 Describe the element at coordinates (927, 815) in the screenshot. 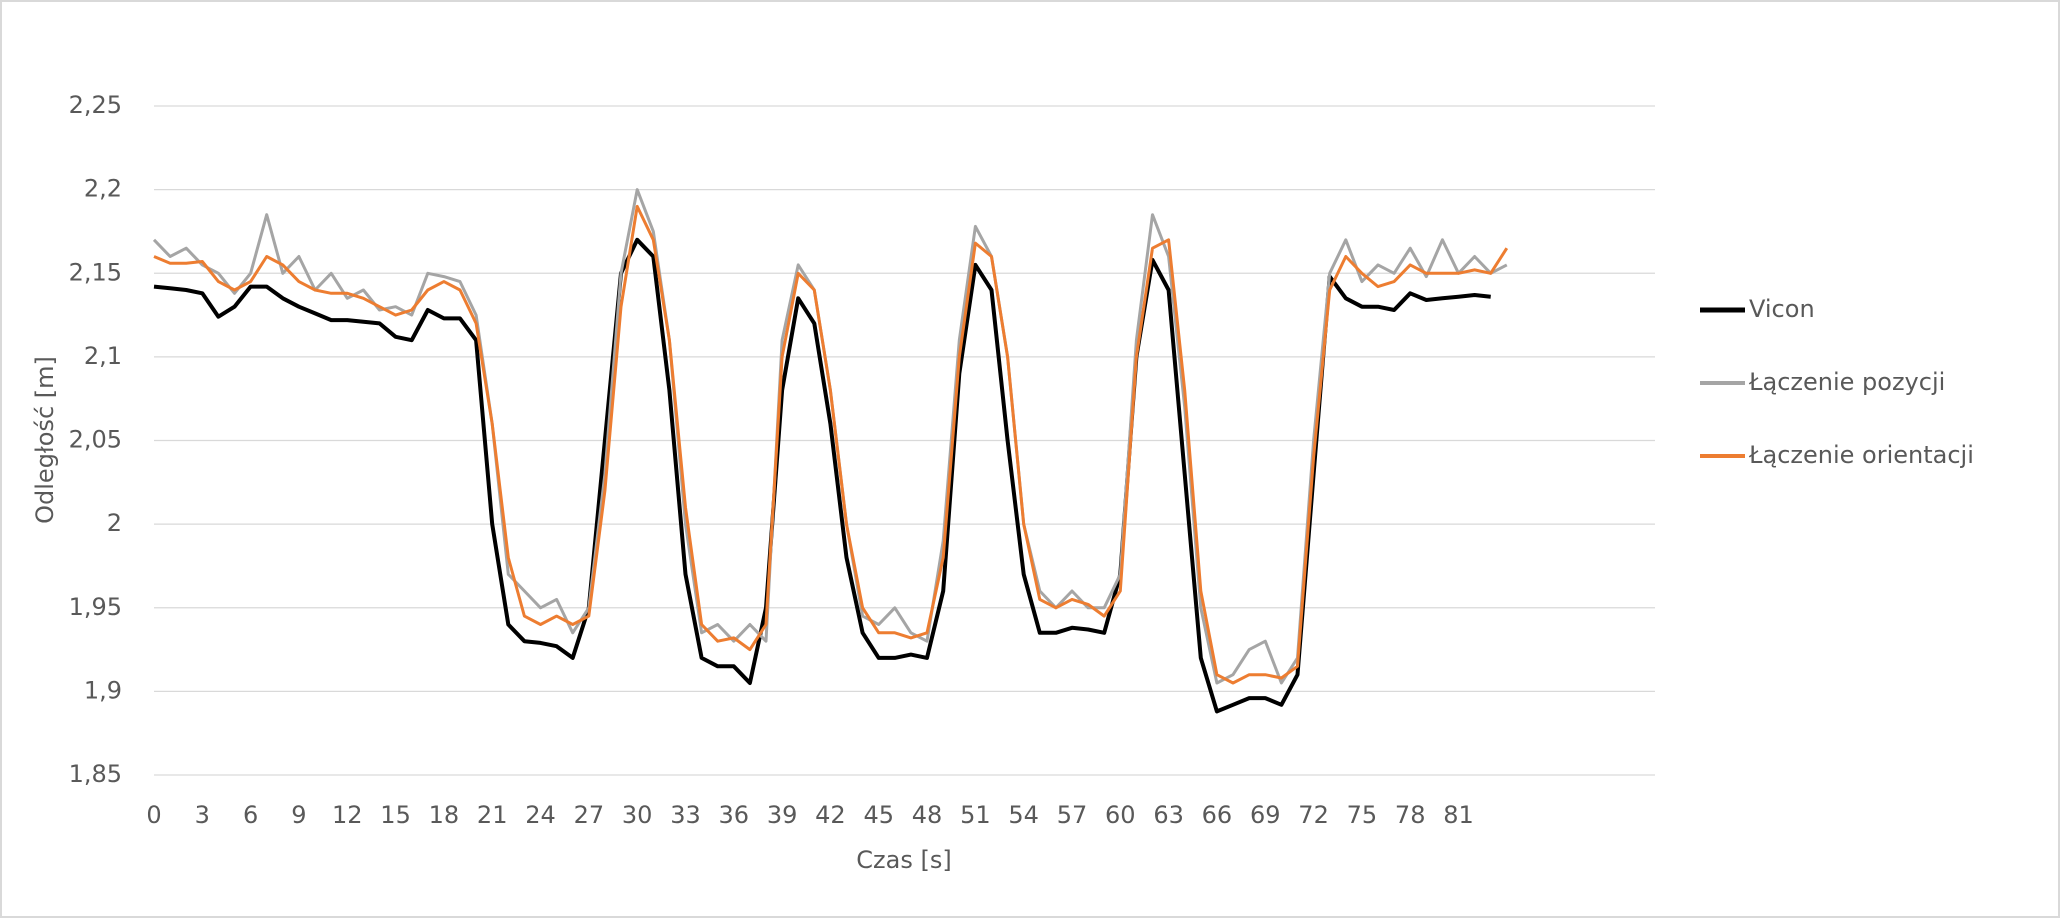

I see `x-tick-label: 48` at that location.